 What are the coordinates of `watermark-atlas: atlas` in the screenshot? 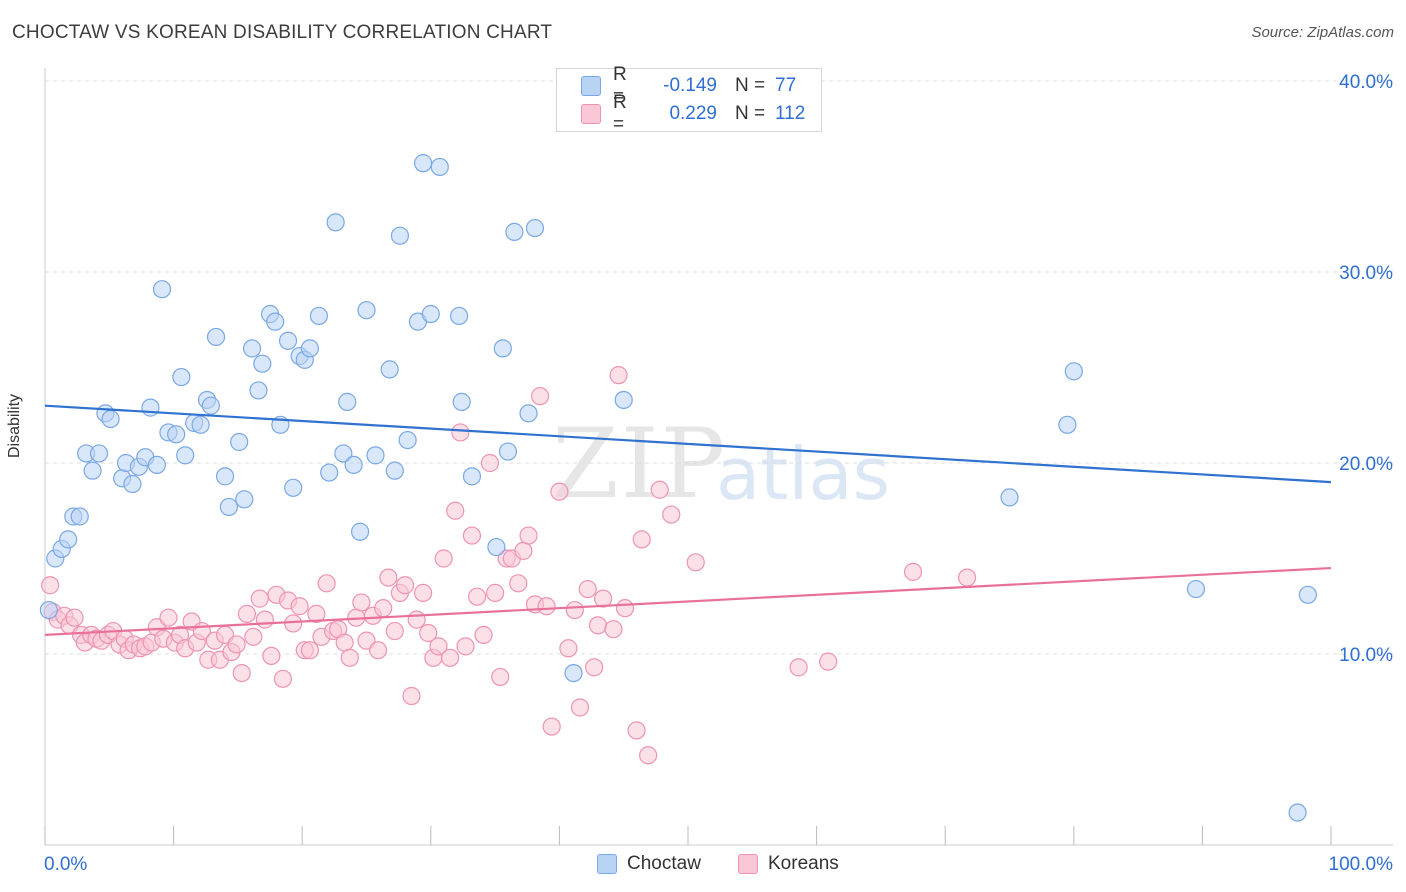 It's located at (803, 474).